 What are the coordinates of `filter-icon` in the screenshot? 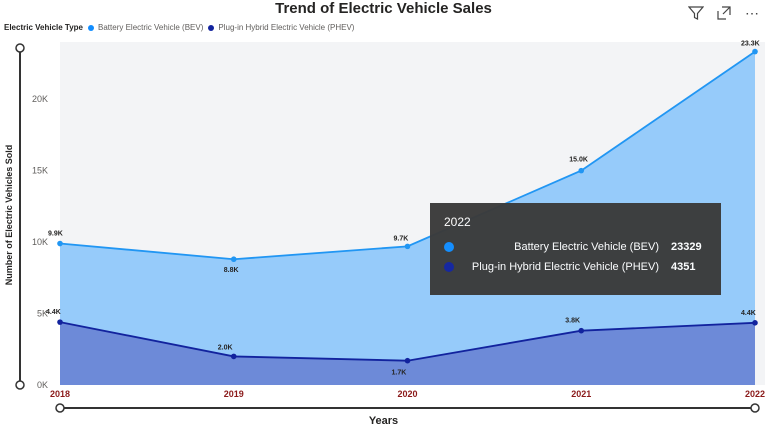 It's located at (696, 13).